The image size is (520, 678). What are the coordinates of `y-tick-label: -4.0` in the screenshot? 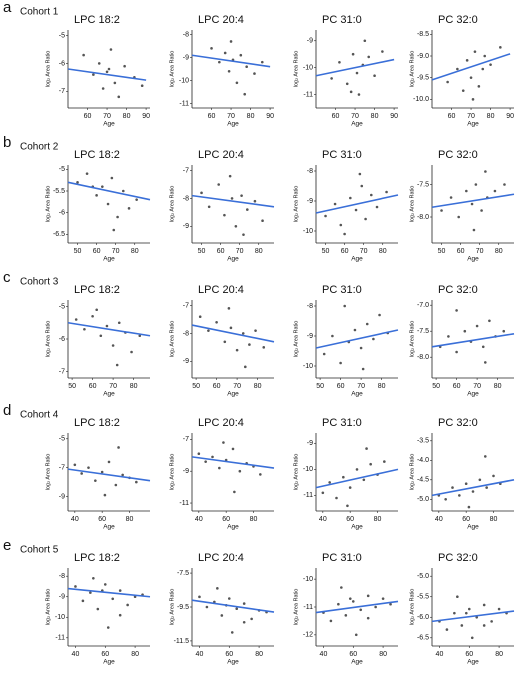 It's located at (423, 460).